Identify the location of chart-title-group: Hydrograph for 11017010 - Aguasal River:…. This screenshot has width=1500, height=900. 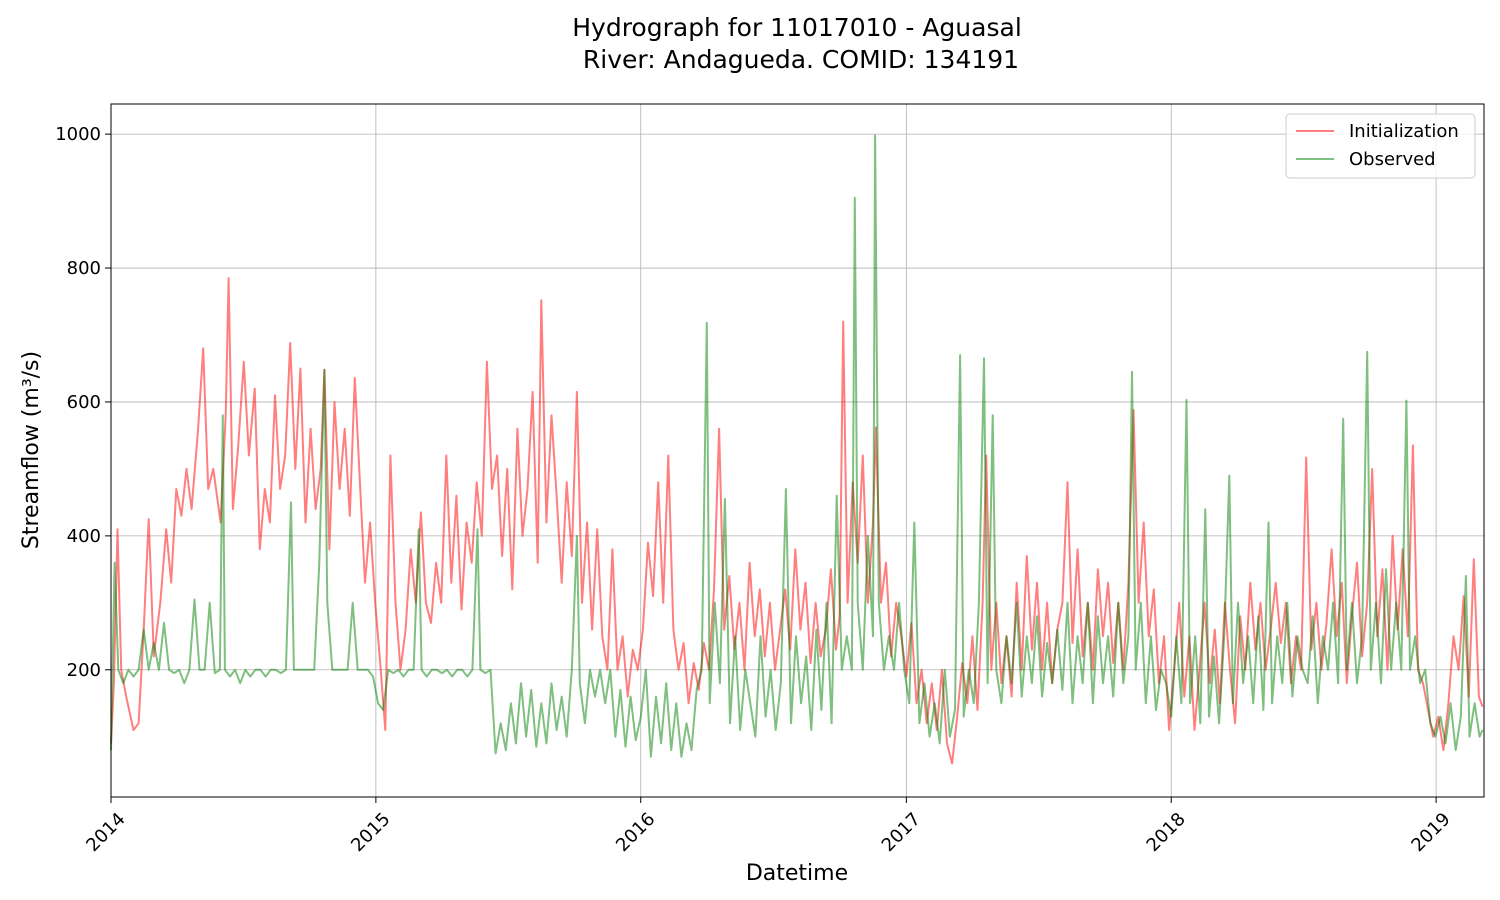
(797, 43).